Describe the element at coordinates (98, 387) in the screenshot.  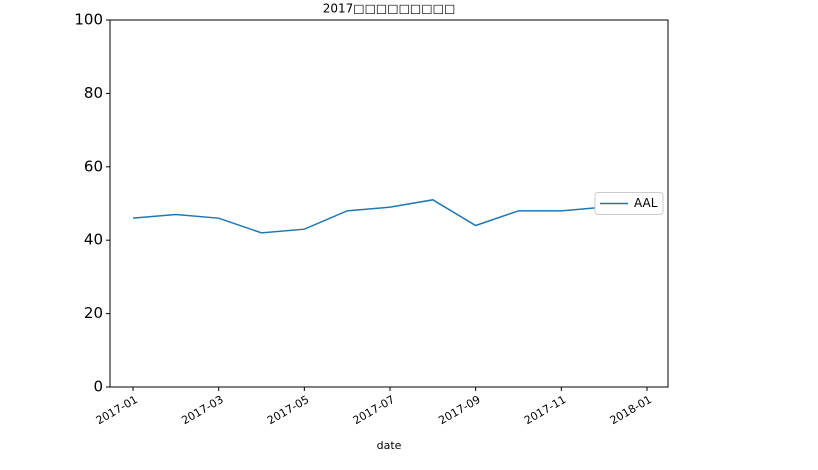
I see `y-tick-label: 0` at that location.